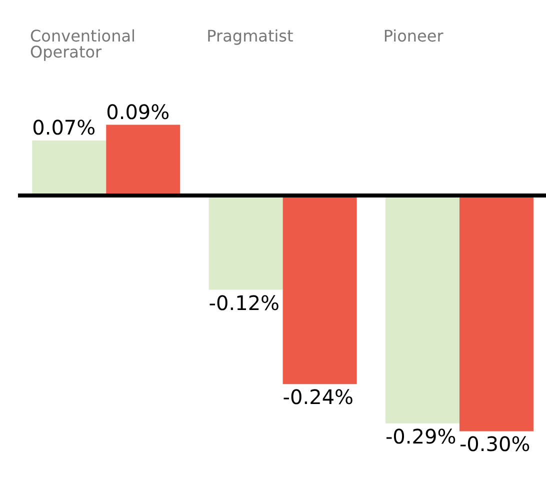 The height and width of the screenshot is (498, 546). What do you see at coordinates (250, 36) in the screenshot?
I see `x-tick-label: Pragmatist` at bounding box center [250, 36].